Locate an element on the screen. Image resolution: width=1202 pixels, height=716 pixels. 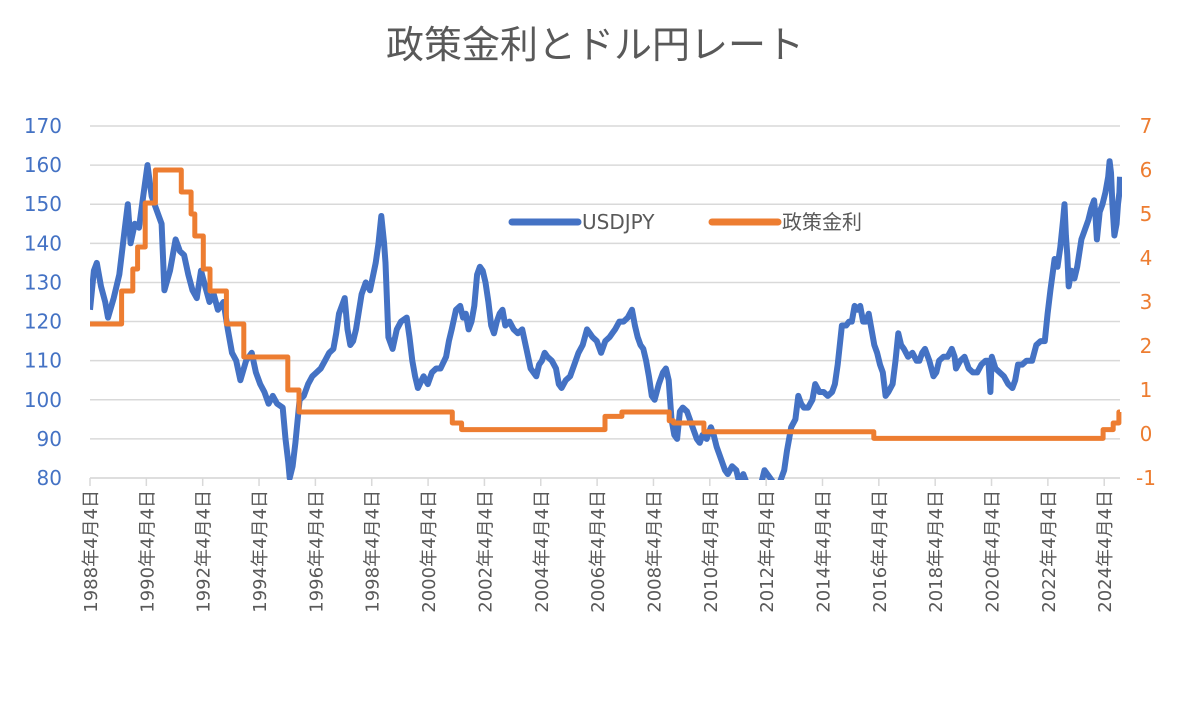
x-tick-label: 1988年4月4日 is located at coordinates (91, 551).